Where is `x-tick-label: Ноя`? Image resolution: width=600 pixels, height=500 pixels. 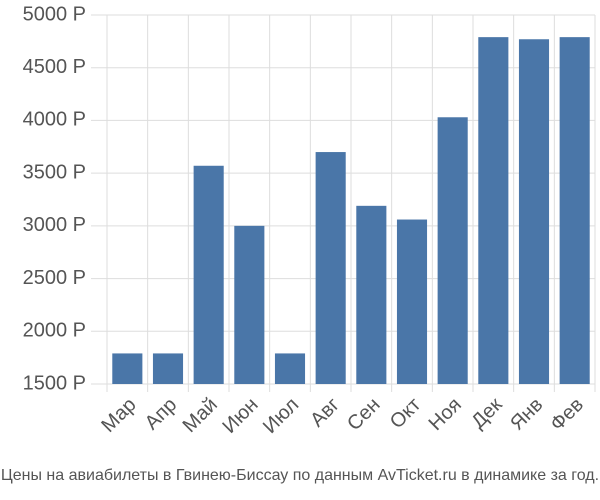
x-tick-label: Ноя is located at coordinates (445, 414).